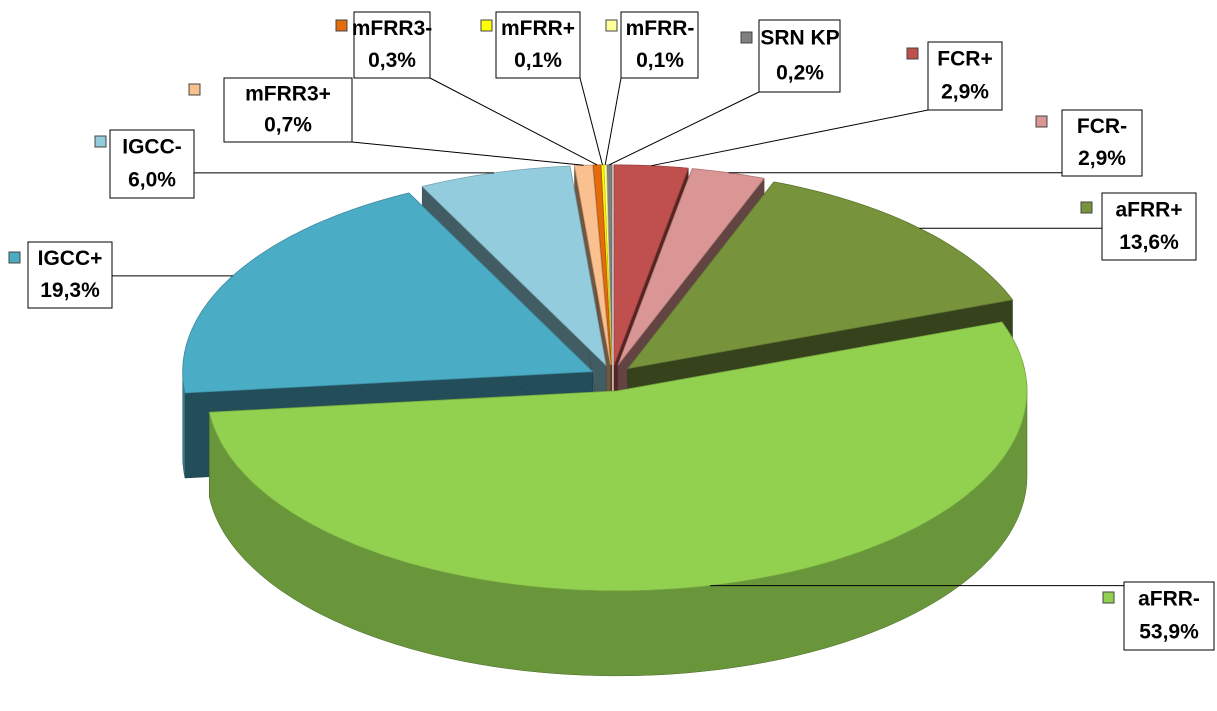 This screenshot has height=711, width=1217. I want to click on slice-name: FCR+, so click(964, 59).